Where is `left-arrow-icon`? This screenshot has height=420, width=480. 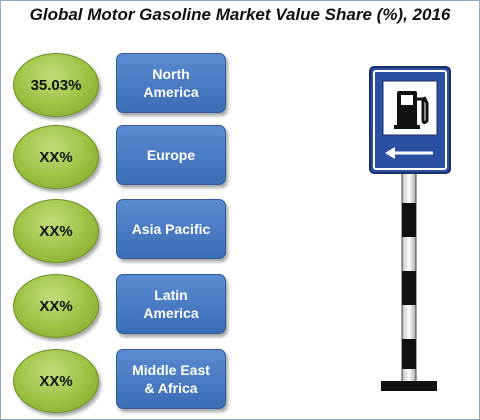 left-arrow-icon is located at coordinates (409, 153).